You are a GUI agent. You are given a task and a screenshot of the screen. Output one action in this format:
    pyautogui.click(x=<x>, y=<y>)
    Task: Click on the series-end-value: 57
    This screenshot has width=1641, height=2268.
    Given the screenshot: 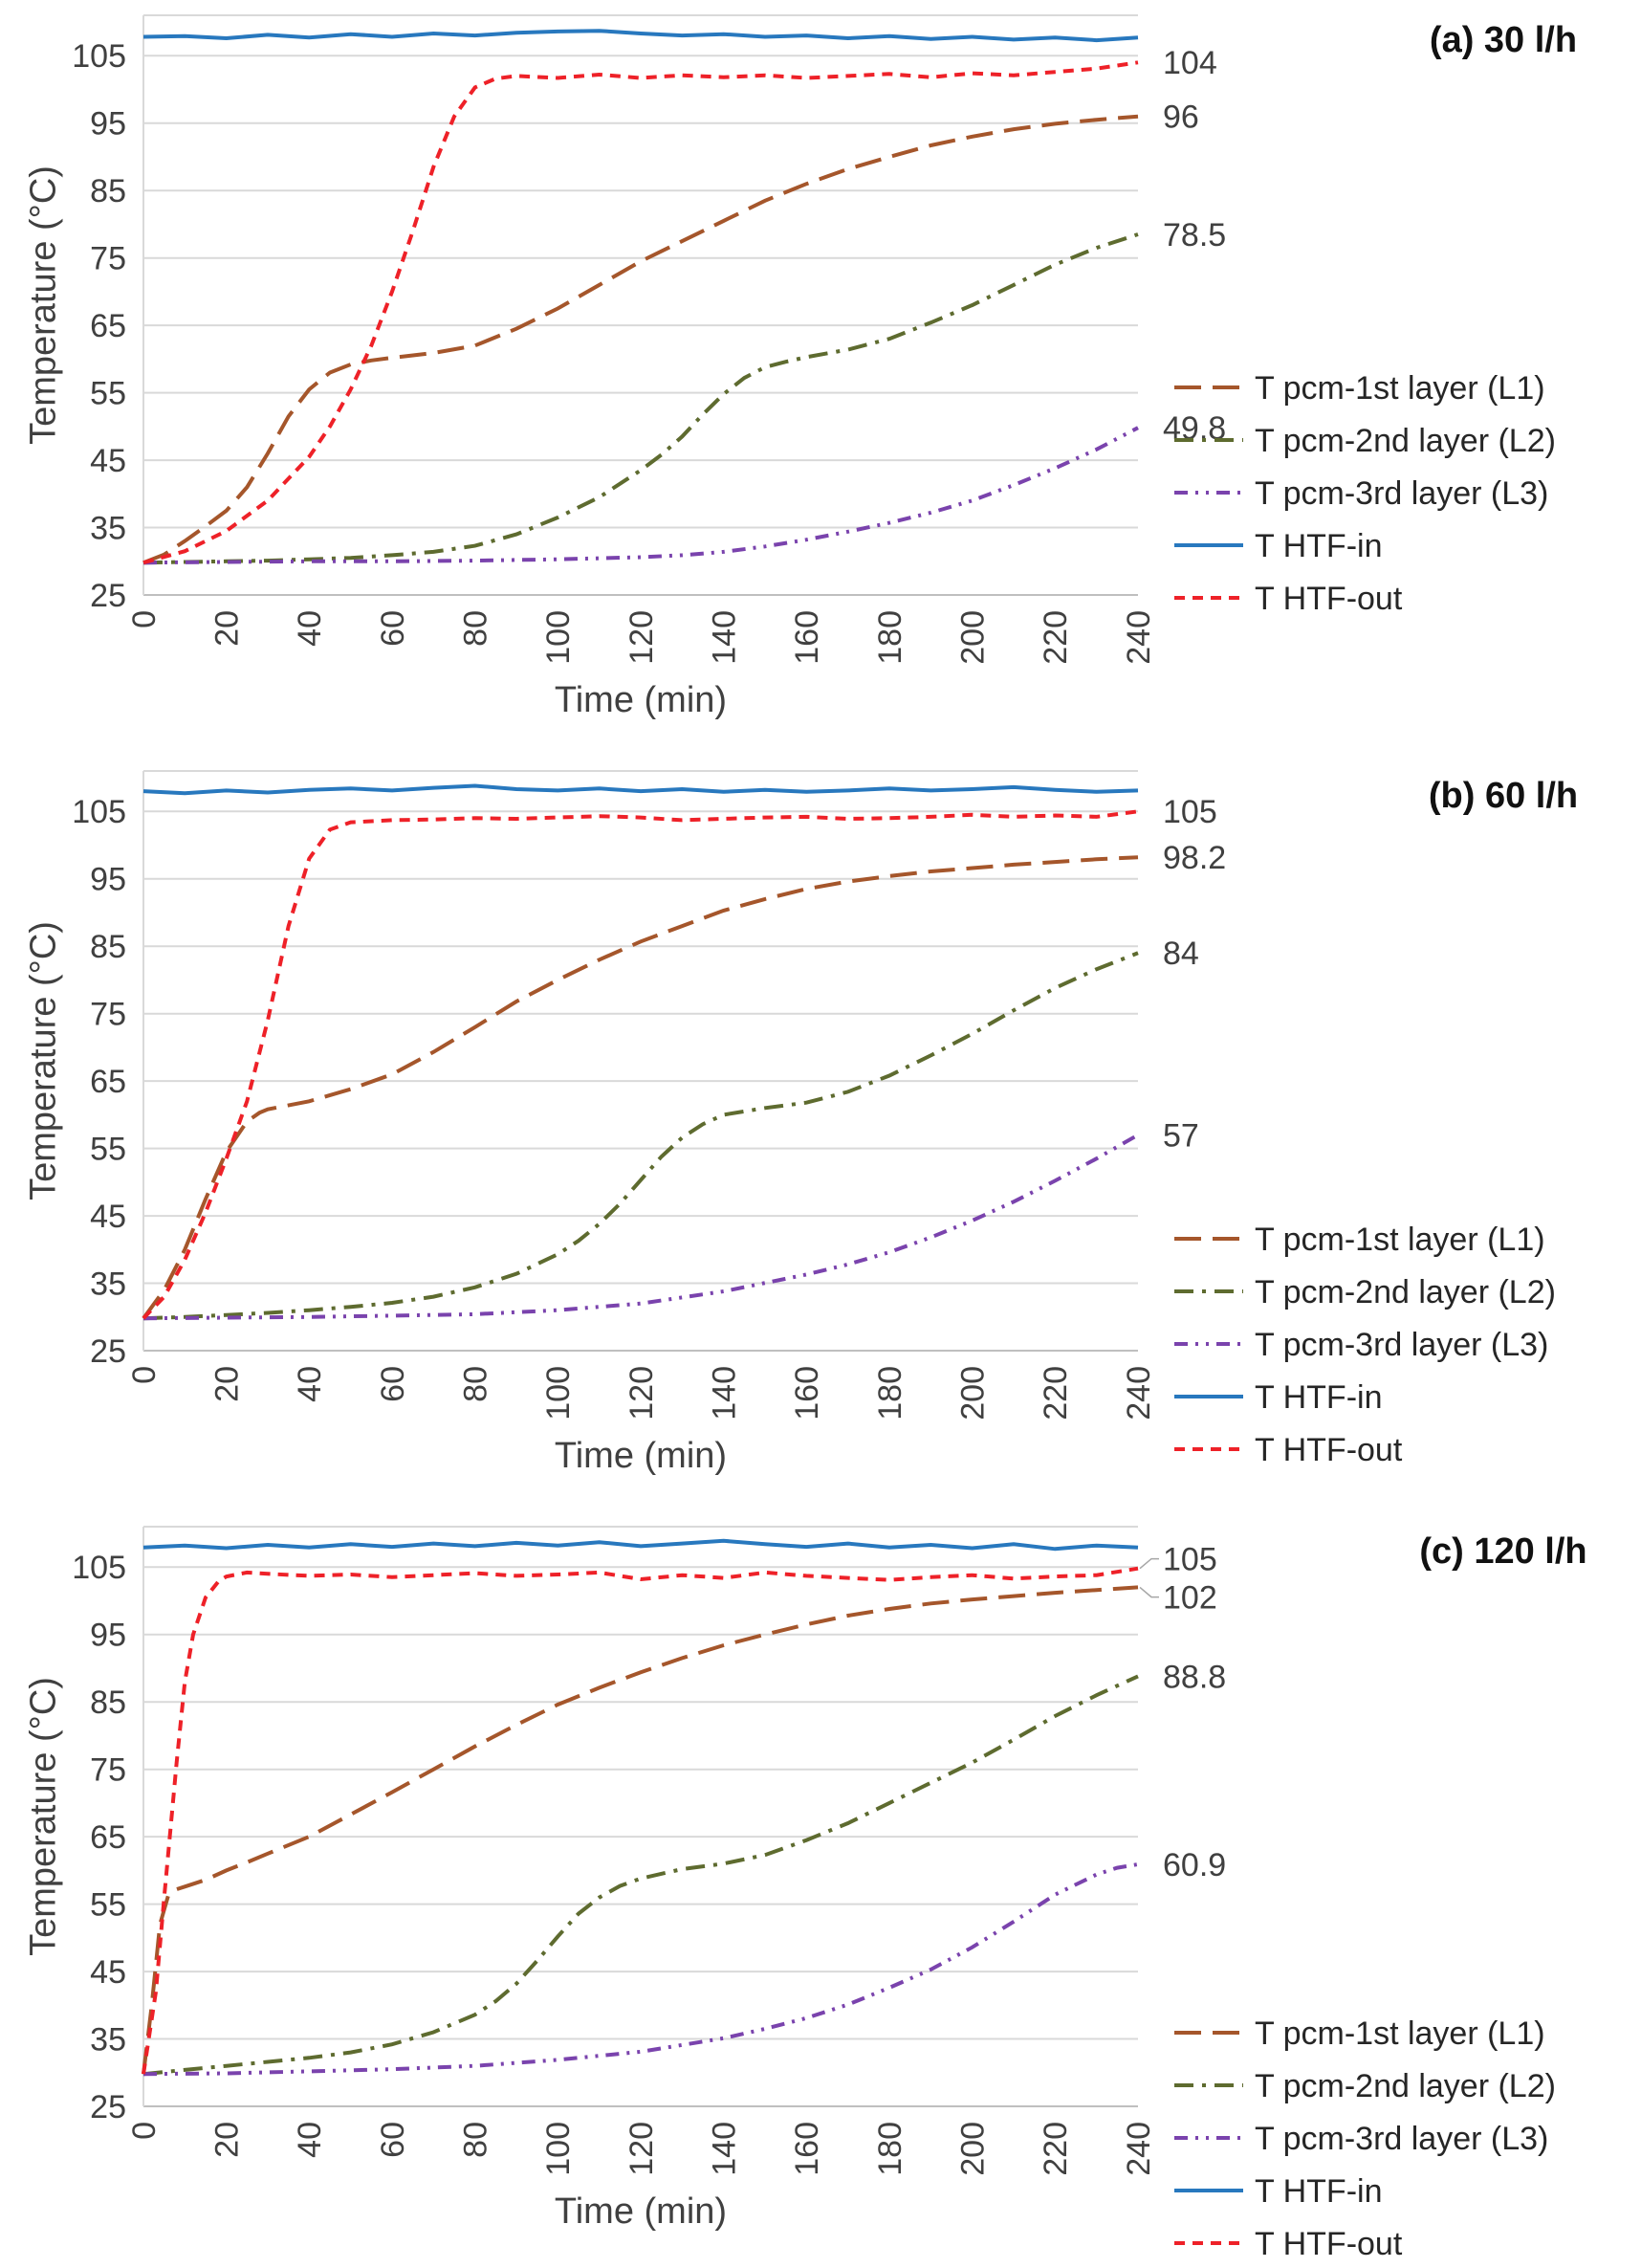 What is the action you would take?
    pyautogui.click(x=1181, y=1135)
    